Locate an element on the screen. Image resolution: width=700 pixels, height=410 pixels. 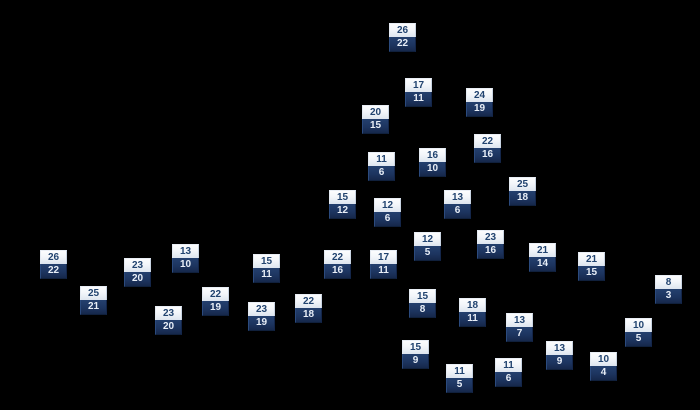
data-point-label: 11 5 is located at coordinates (459, 378).